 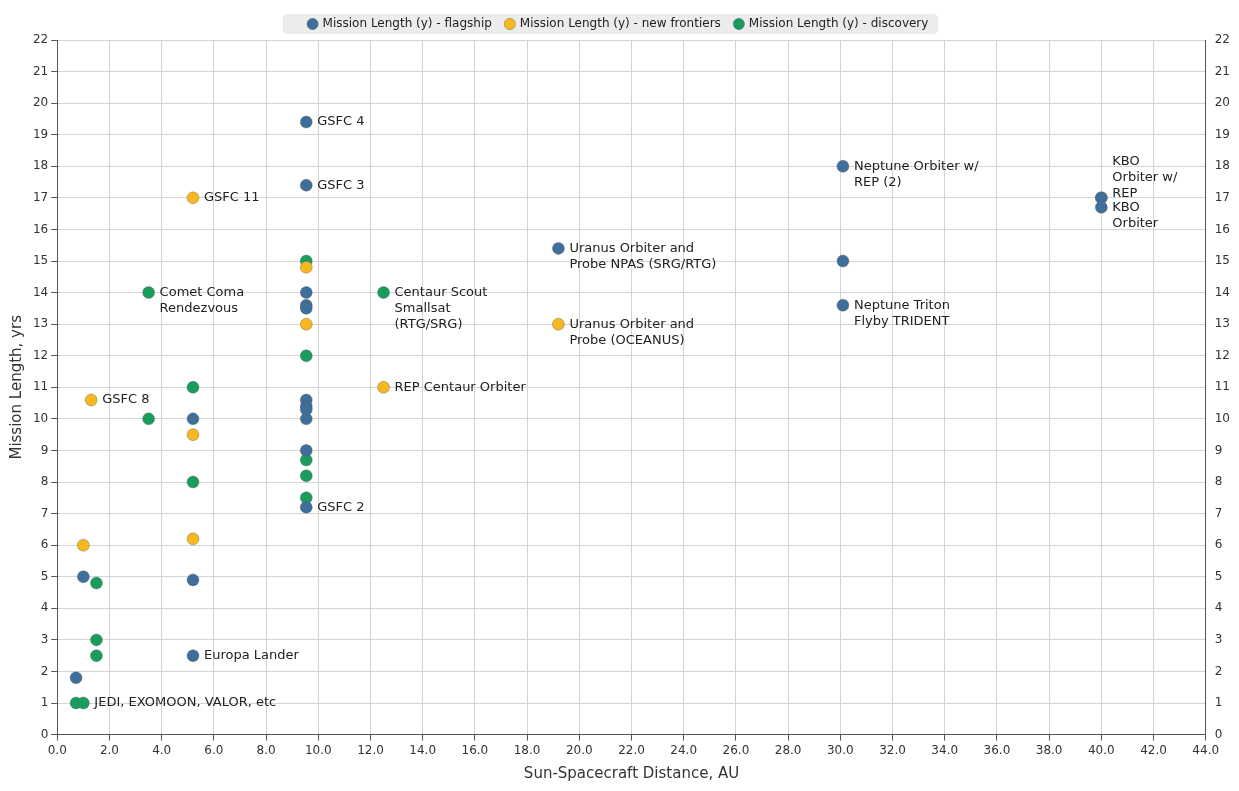 I want to click on y2-tick-label: 3, so click(x=1218, y=639).